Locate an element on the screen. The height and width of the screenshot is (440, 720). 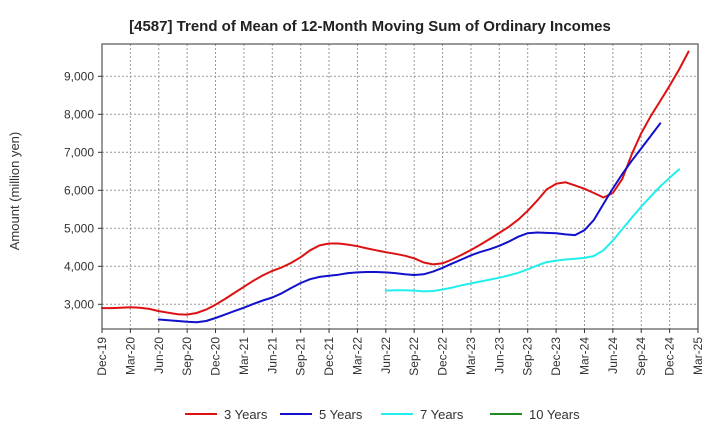
legend-item-7-years: 7 Years is located at coordinates (422, 414).